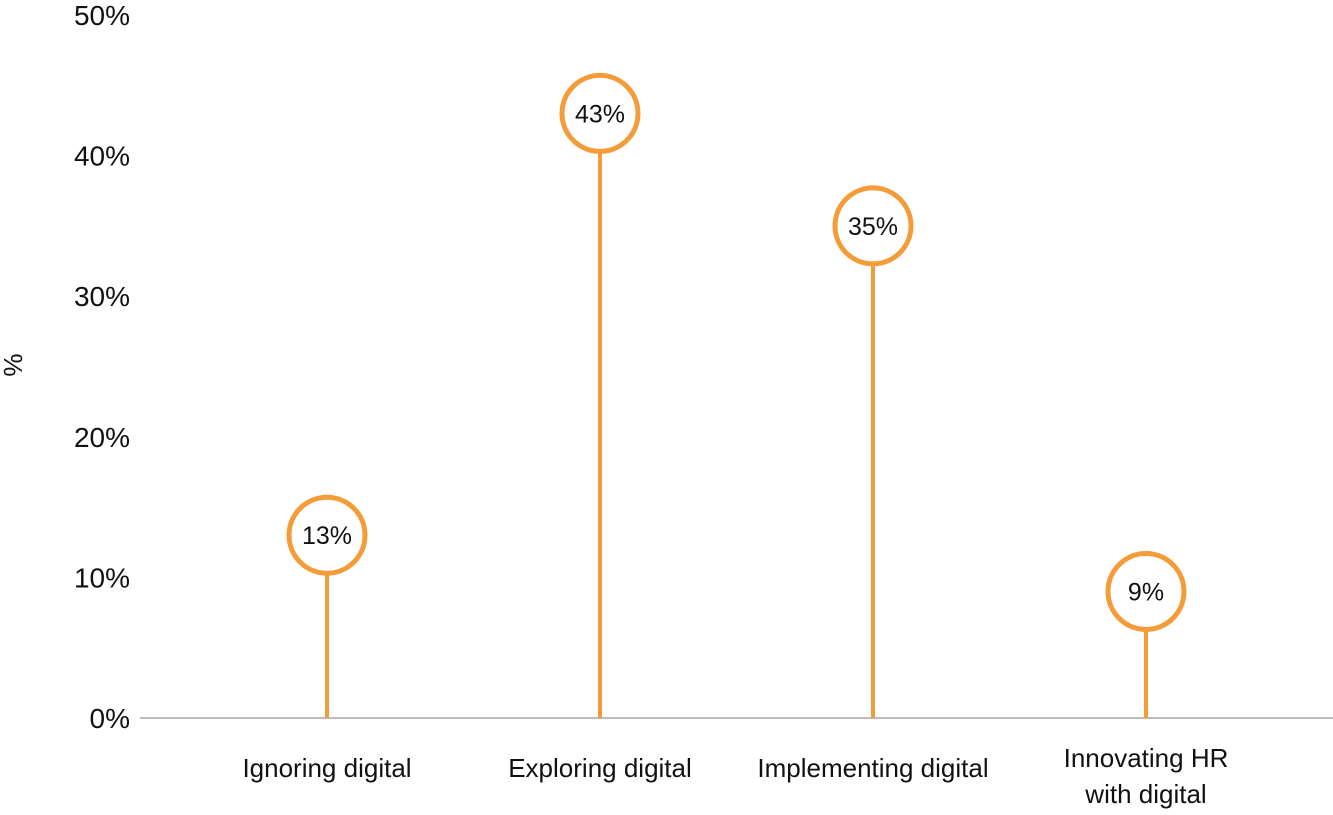 This screenshot has width=1333, height=815. I want to click on y-tick-label: 30%, so click(102, 296).